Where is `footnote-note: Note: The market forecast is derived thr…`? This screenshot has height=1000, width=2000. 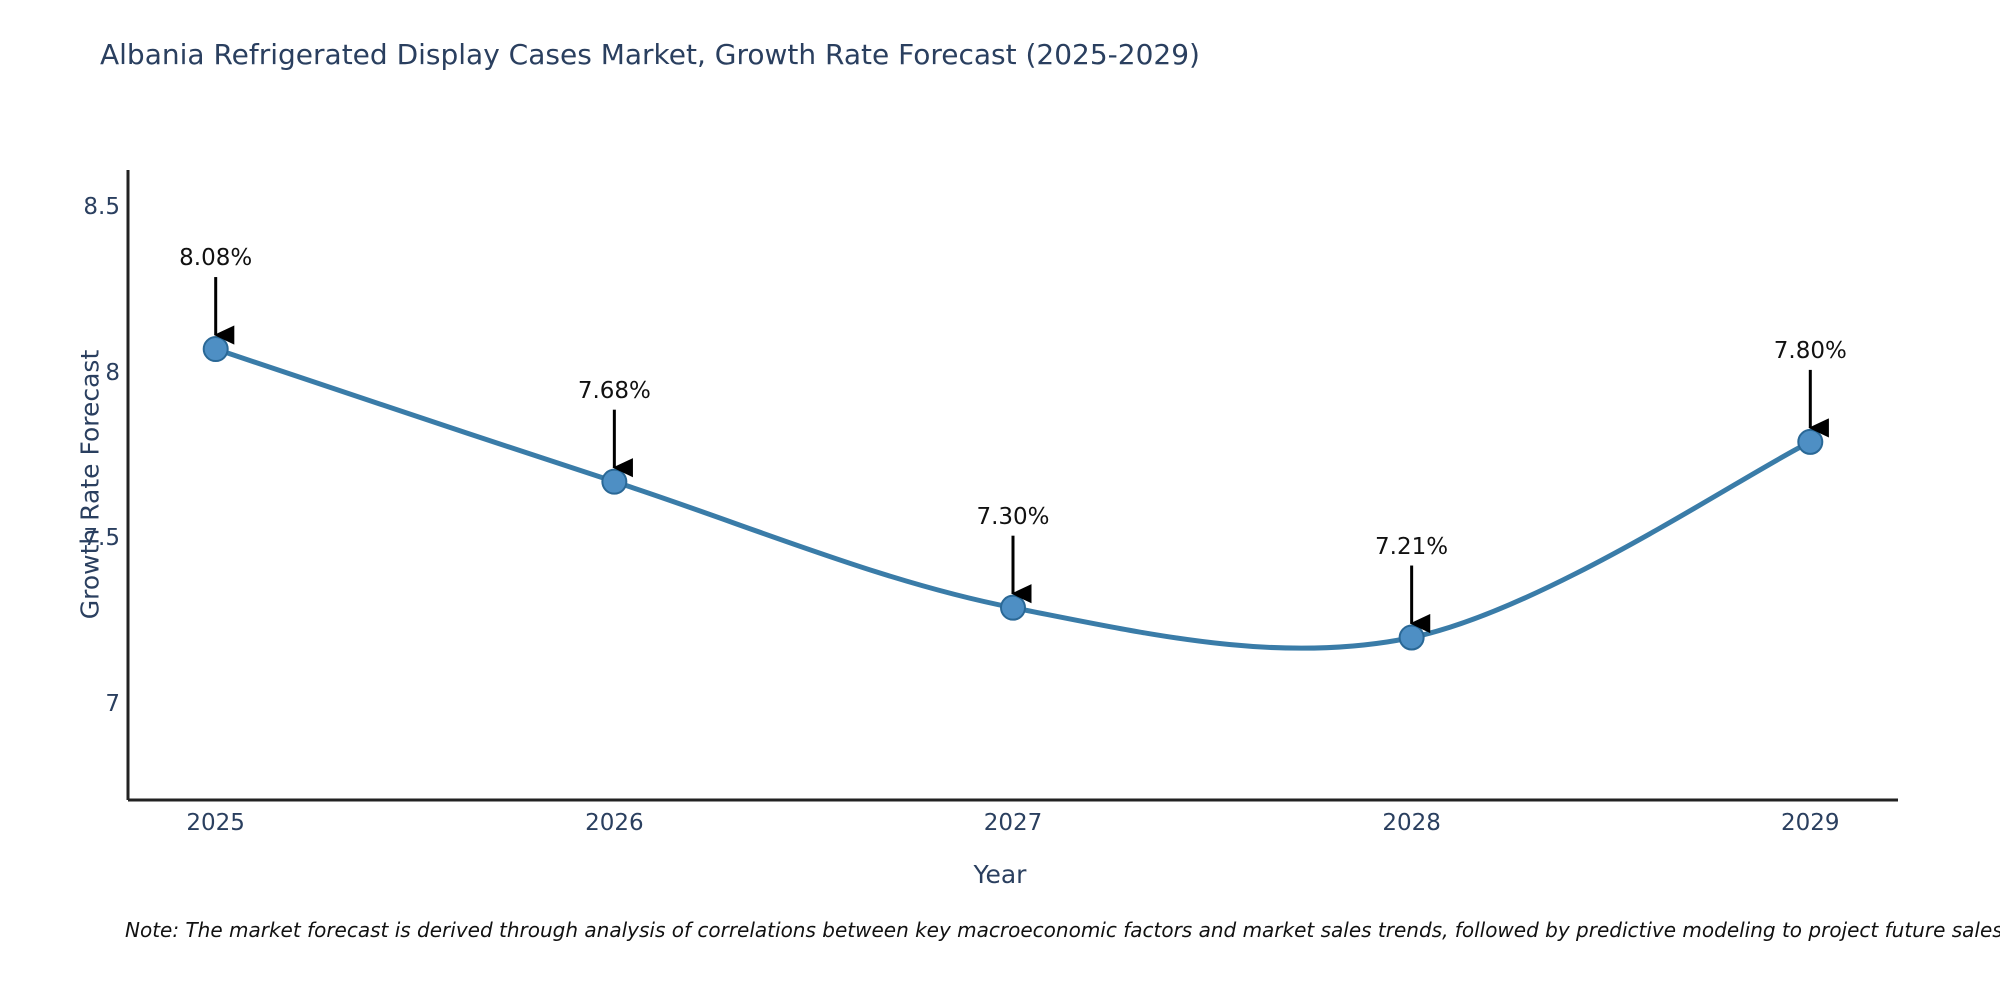
footnote-note: Note: The market forecast is derived thr… is located at coordinates (1062, 930).